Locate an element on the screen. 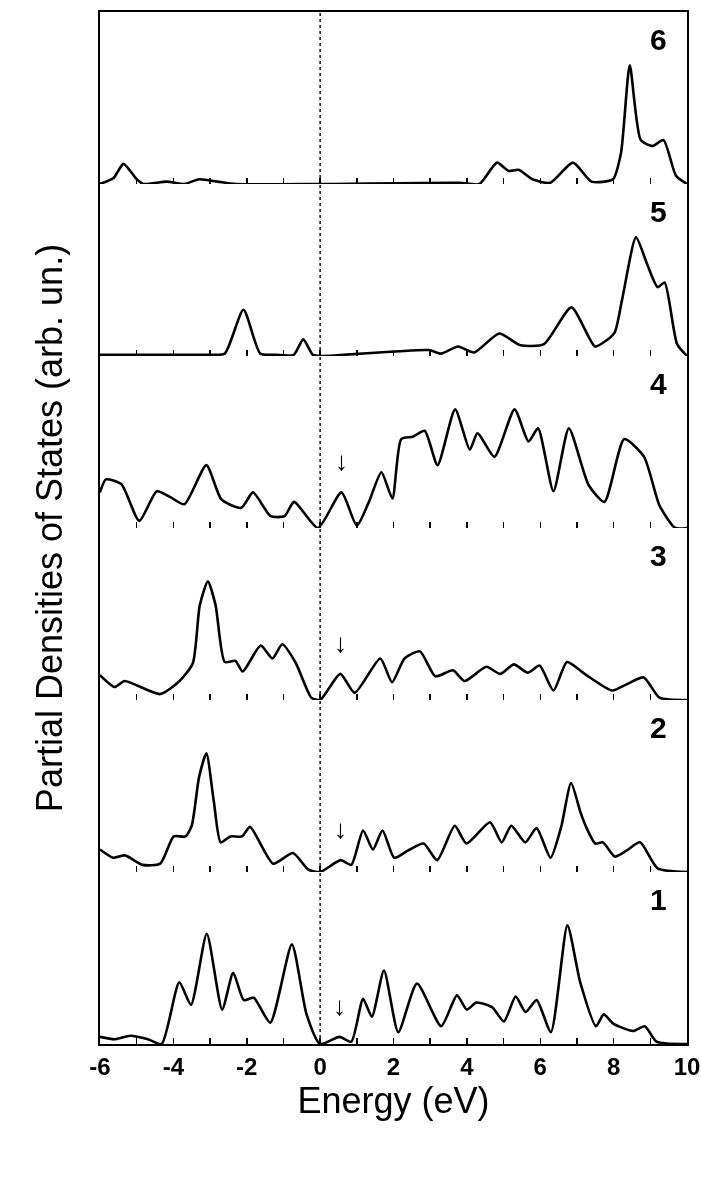 The height and width of the screenshot is (1200, 701). x-tick-label: -2 is located at coordinates (247, 1066).